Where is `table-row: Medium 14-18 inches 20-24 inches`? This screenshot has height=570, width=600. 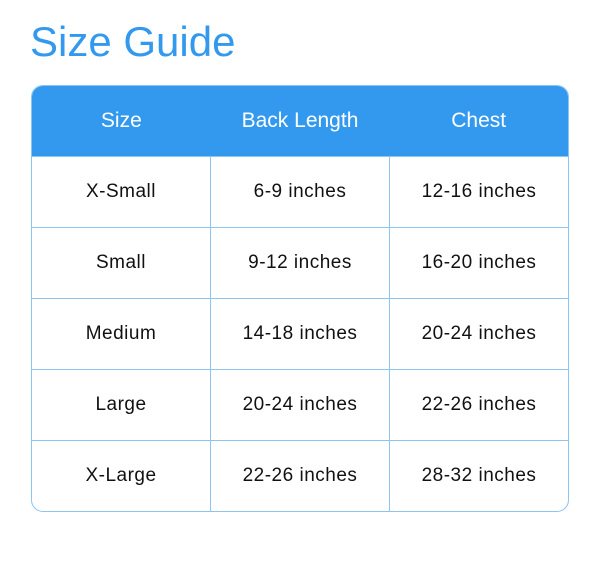 table-row: Medium 14-18 inches 20-24 inches is located at coordinates (300, 333).